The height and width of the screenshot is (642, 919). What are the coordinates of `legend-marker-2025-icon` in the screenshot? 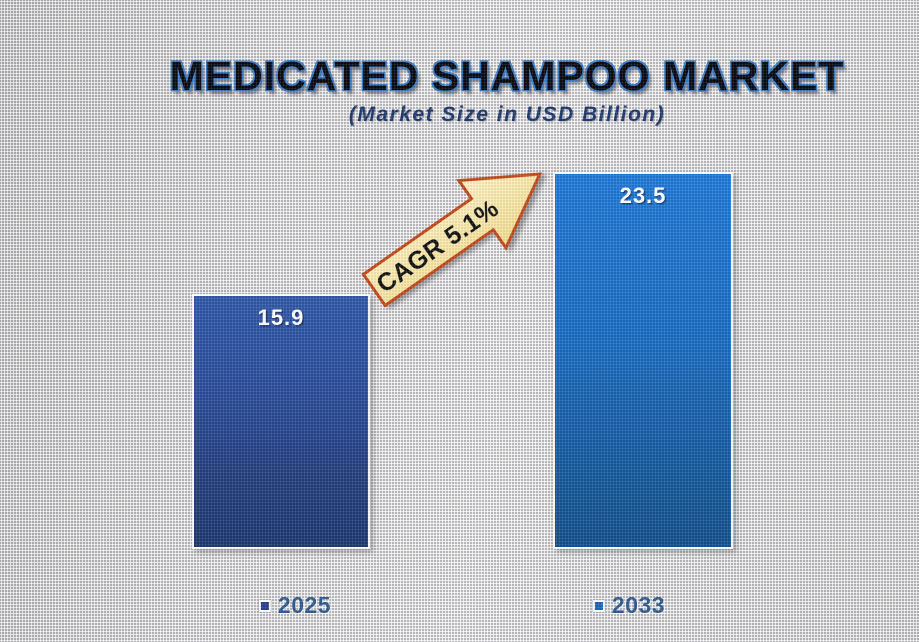 It's located at (264, 605).